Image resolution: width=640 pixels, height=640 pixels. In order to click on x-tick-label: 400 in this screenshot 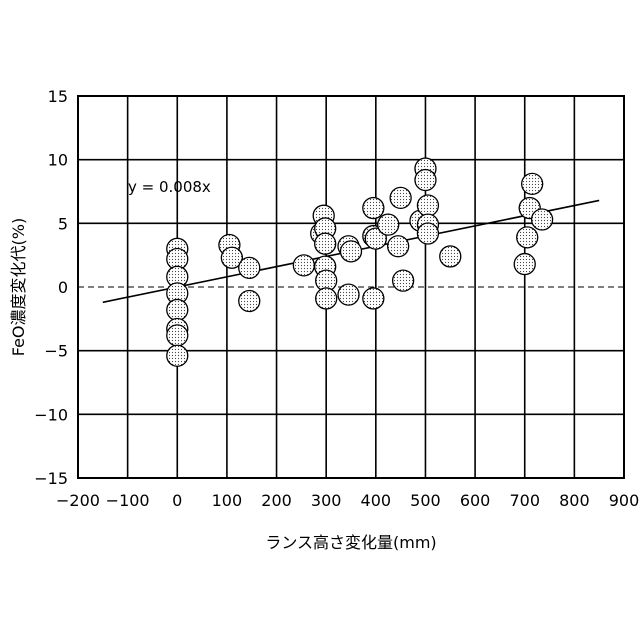, I will do `click(376, 500)`.